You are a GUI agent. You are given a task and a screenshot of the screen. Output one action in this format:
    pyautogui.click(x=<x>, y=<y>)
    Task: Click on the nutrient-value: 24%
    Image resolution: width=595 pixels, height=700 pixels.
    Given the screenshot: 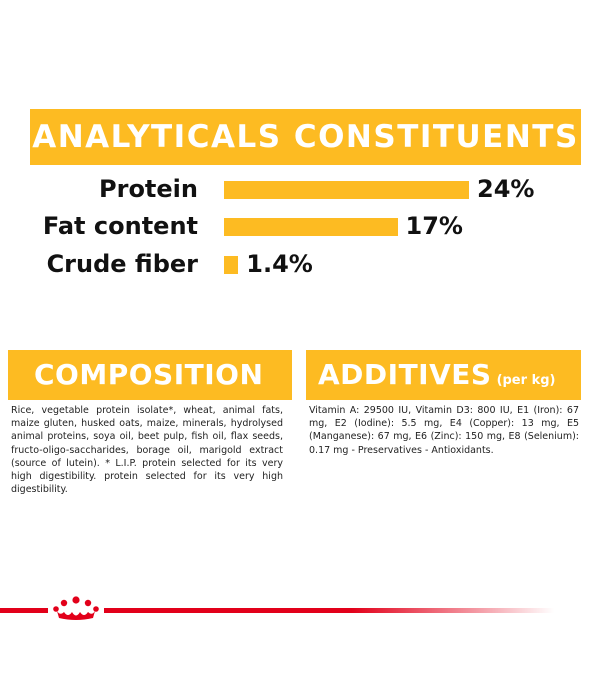 What is the action you would take?
    pyautogui.click(x=506, y=189)
    